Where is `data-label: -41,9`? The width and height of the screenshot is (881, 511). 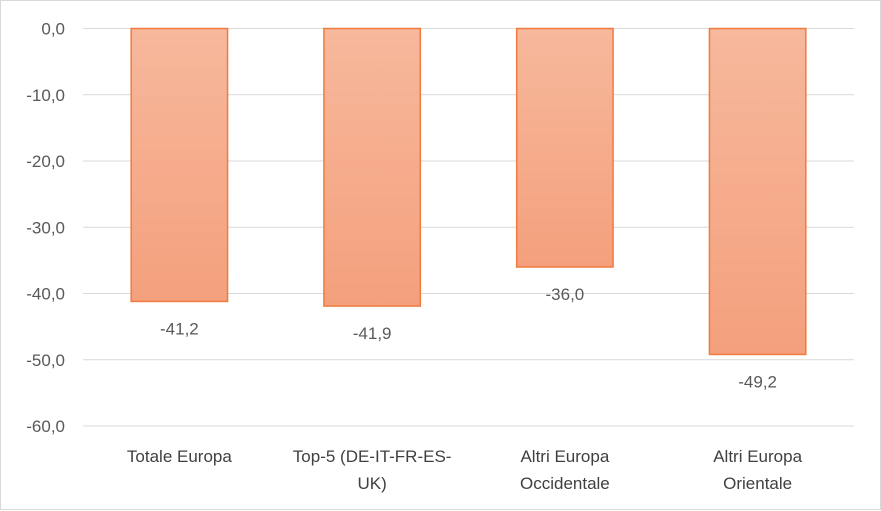 data-label: -41,9 is located at coordinates (372, 333).